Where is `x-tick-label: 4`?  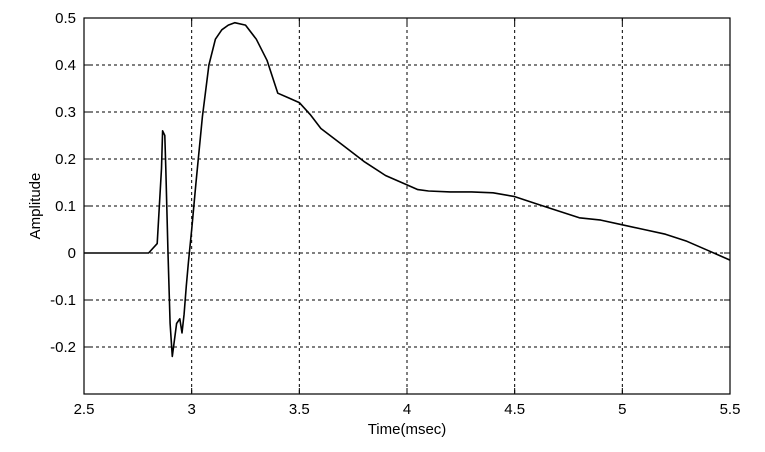 x-tick-label: 4 is located at coordinates (407, 409).